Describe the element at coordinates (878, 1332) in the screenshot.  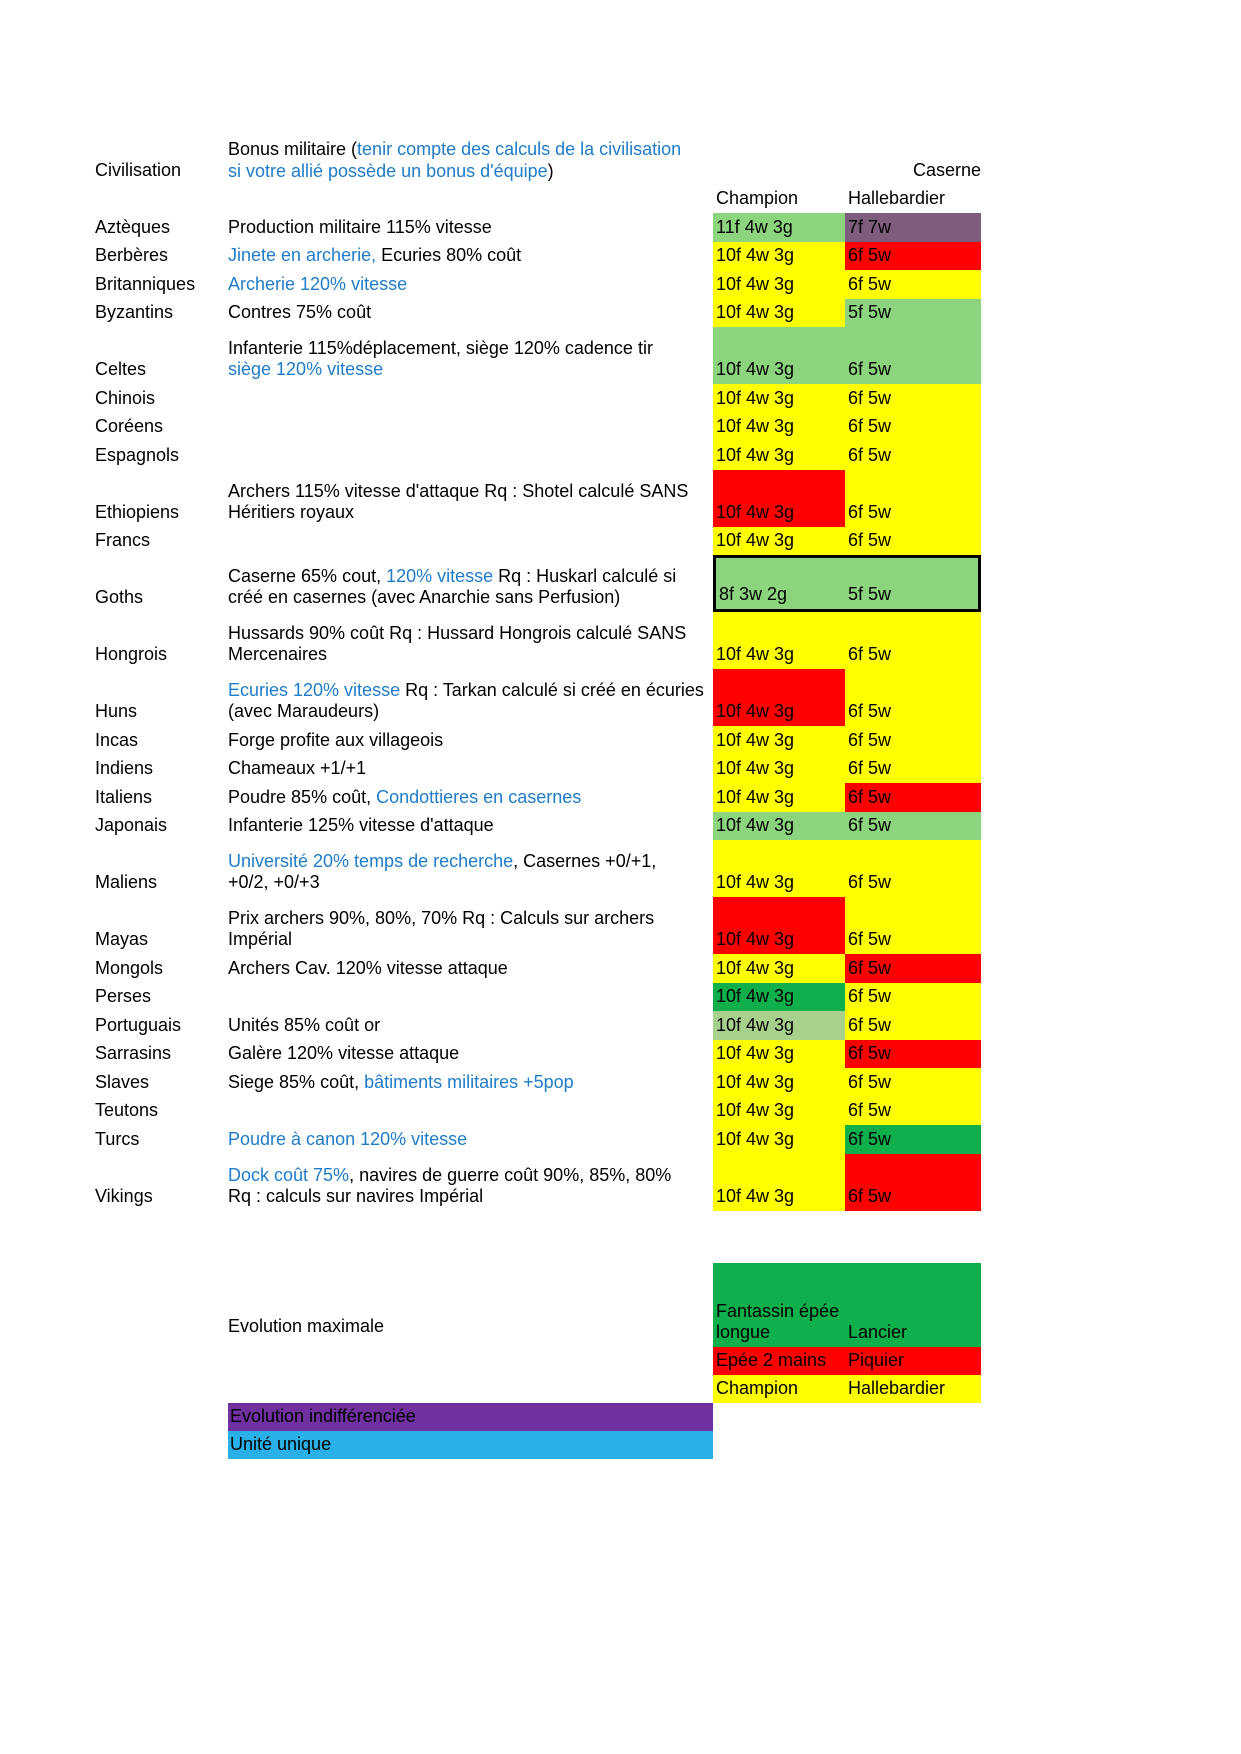
I see `legend-label: Lancier` at that location.